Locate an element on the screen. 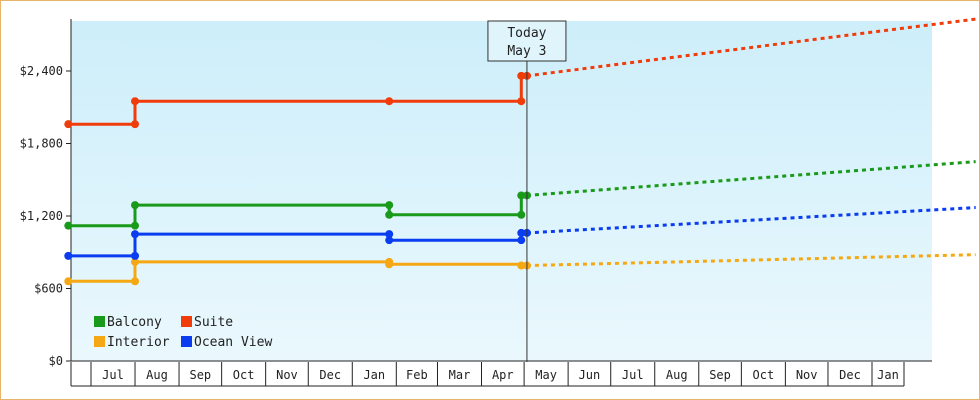  series-interior is located at coordinates (520, 269).